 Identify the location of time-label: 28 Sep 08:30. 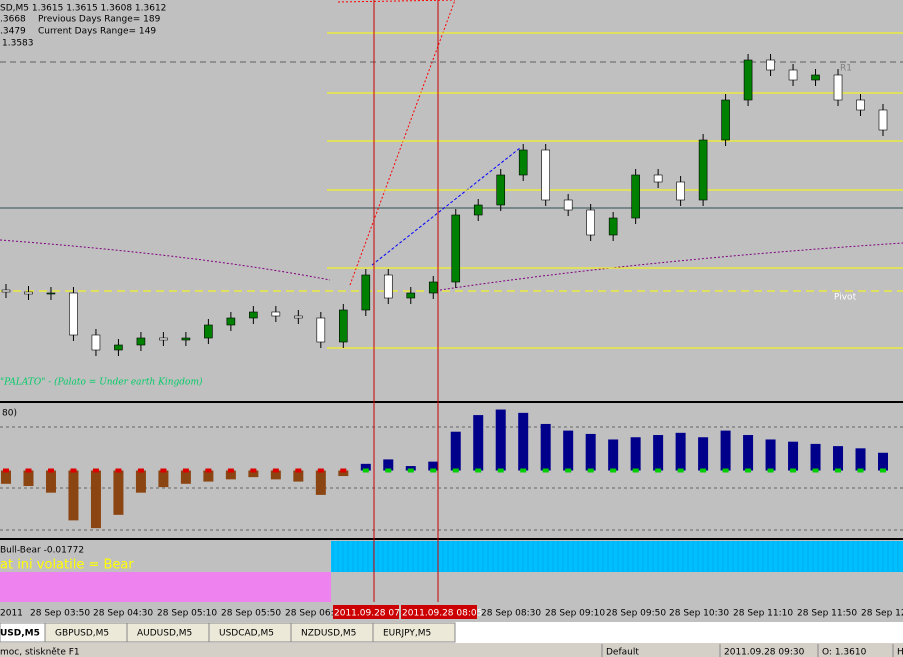
(511, 614).